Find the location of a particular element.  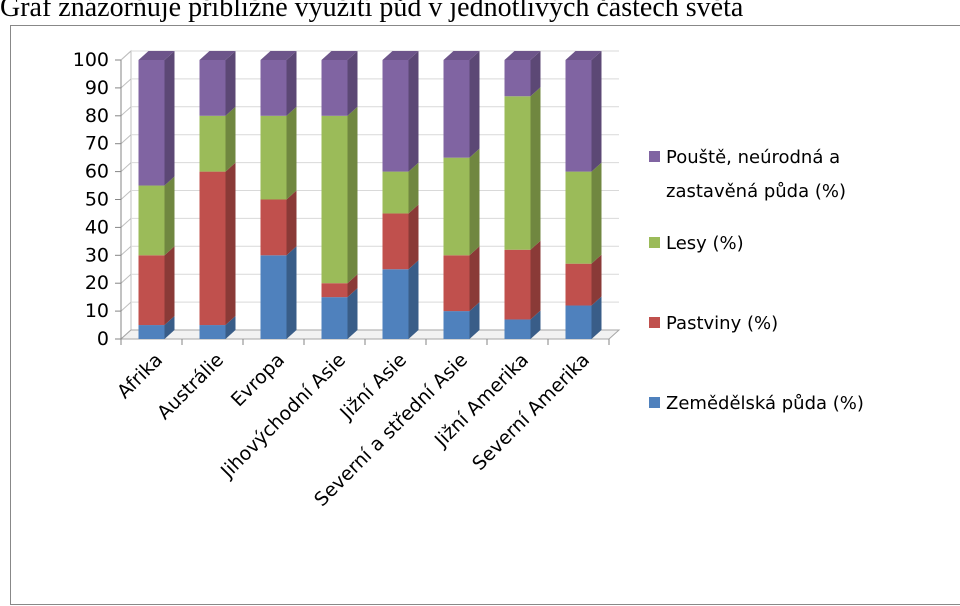

y-tick-label: 80 is located at coordinates (97, 116).